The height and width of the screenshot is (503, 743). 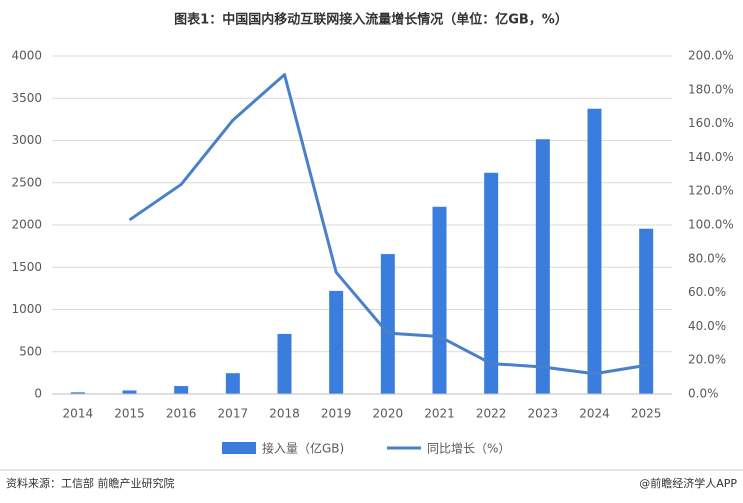 What do you see at coordinates (707, 360) in the screenshot?
I see `y2-tick-label: 20.0%` at bounding box center [707, 360].